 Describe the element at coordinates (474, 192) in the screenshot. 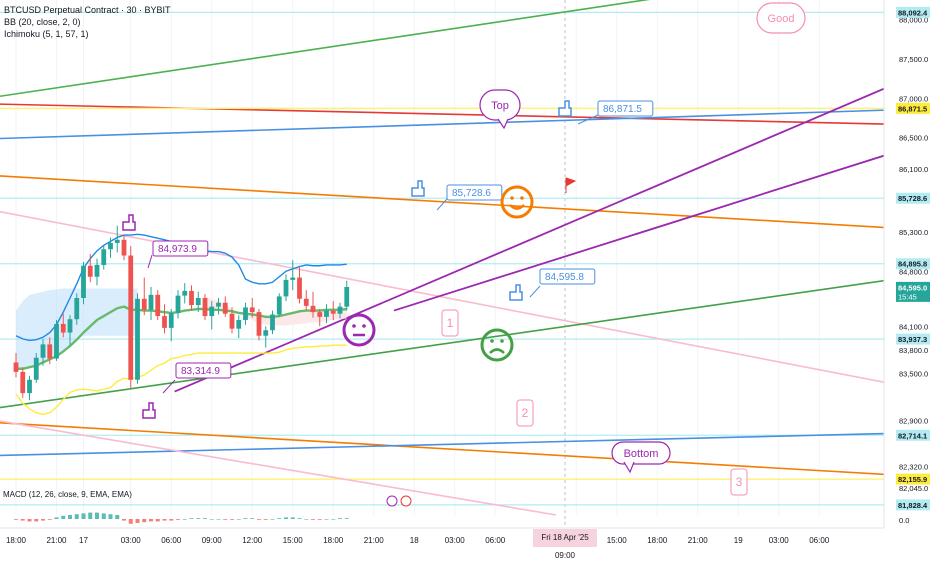

I see `callout-mid-box` at that location.